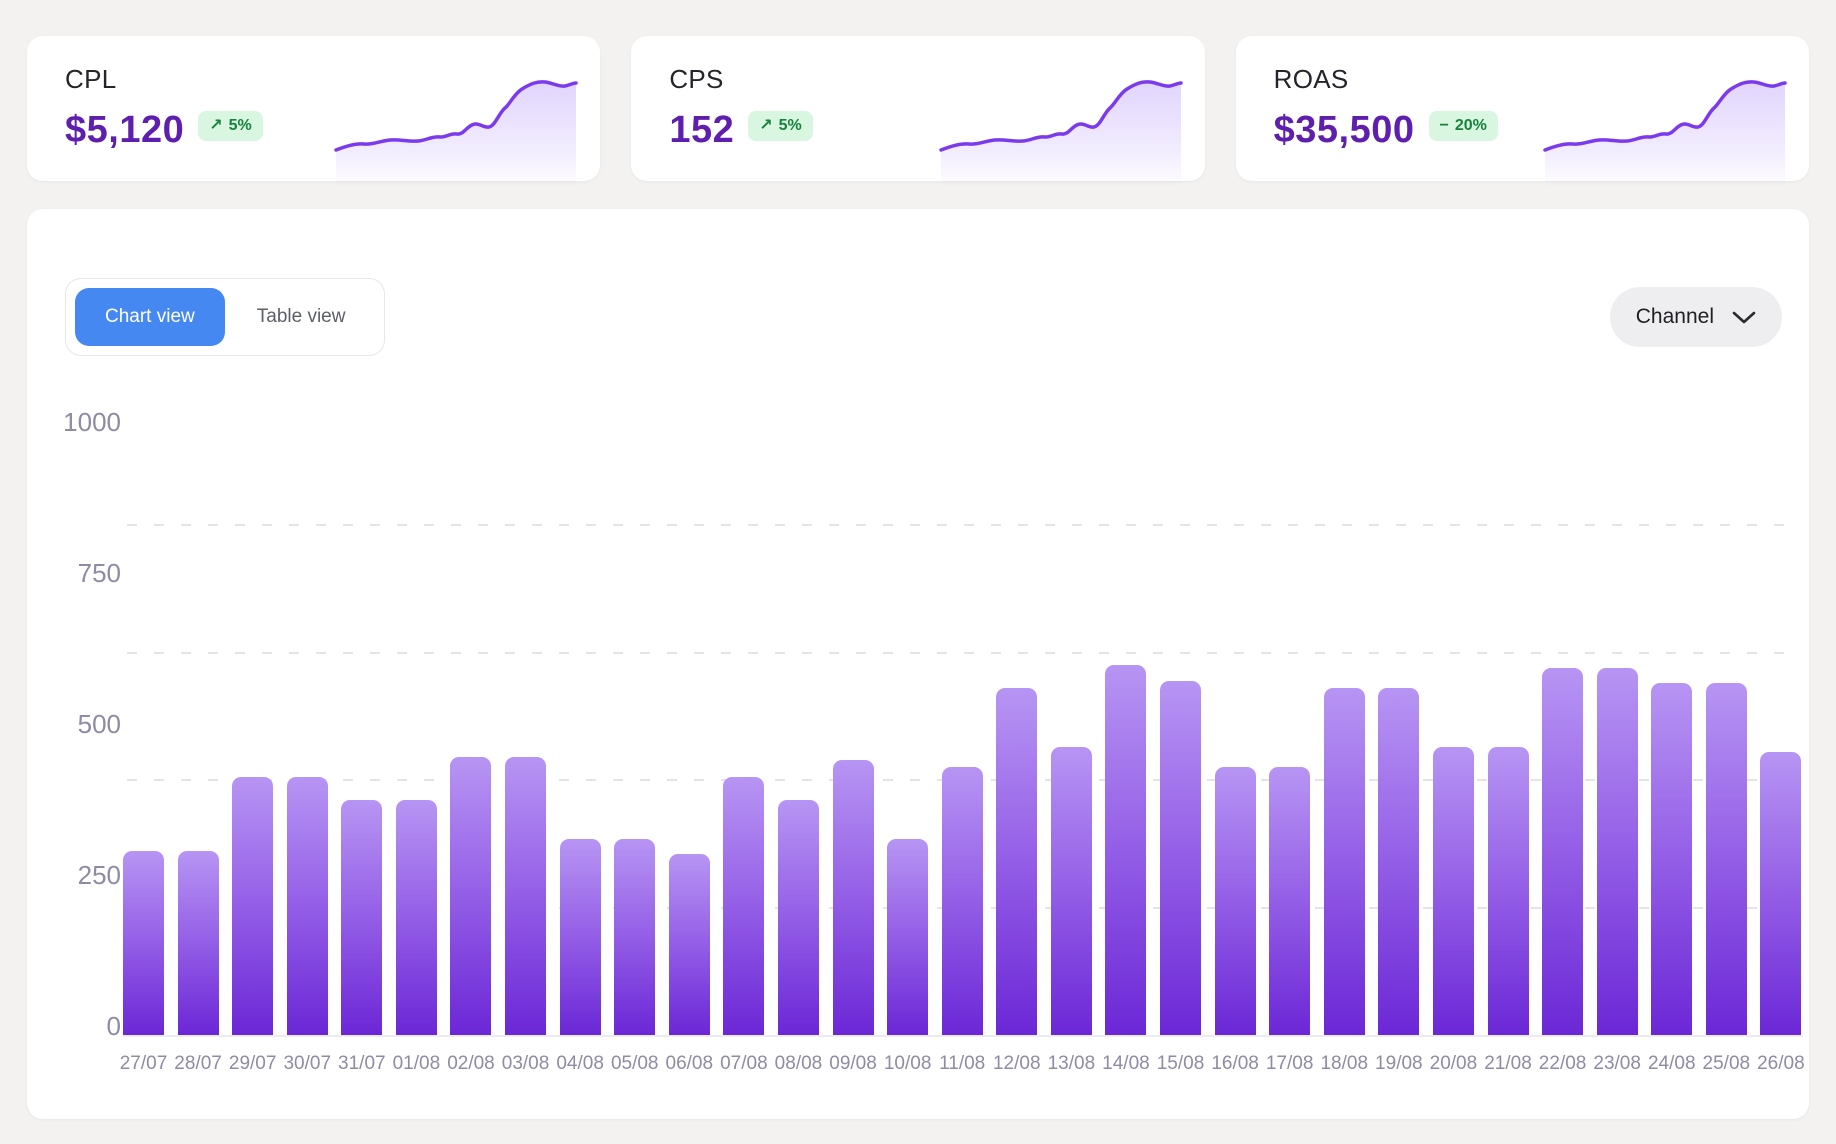 The width and height of the screenshot is (1836, 1144). What do you see at coordinates (798, 1063) in the screenshot?
I see `x-axis-label: 08/08` at bounding box center [798, 1063].